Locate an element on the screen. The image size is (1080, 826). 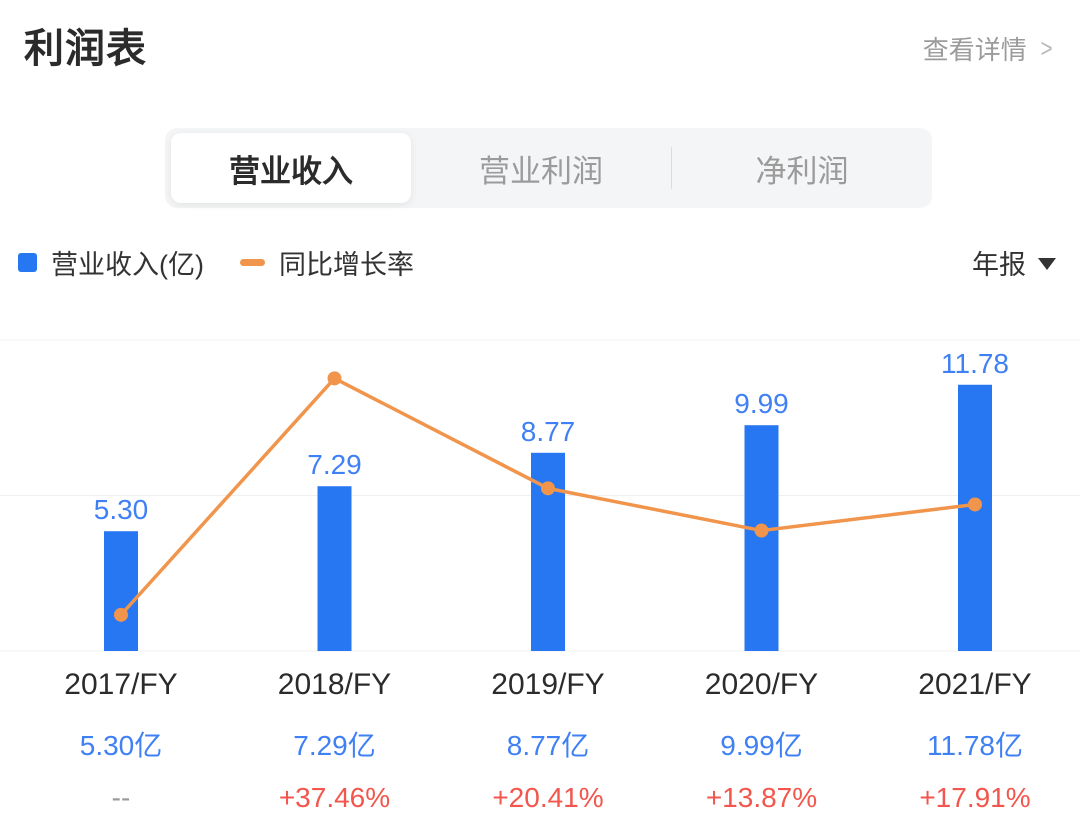
chevron-right-icon: > is located at coordinates (1046, 48).